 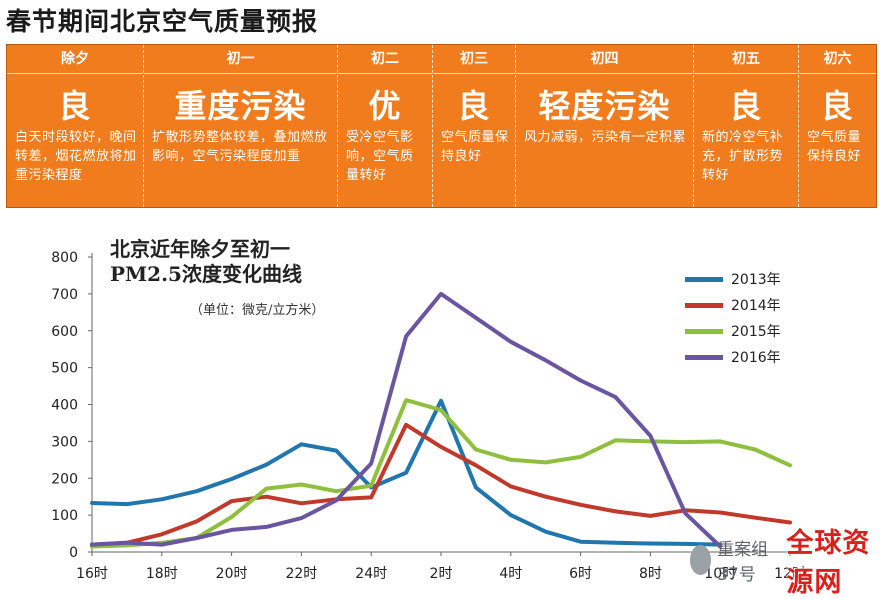 I want to click on legend-item-2014: 2014年, so click(x=733, y=305).